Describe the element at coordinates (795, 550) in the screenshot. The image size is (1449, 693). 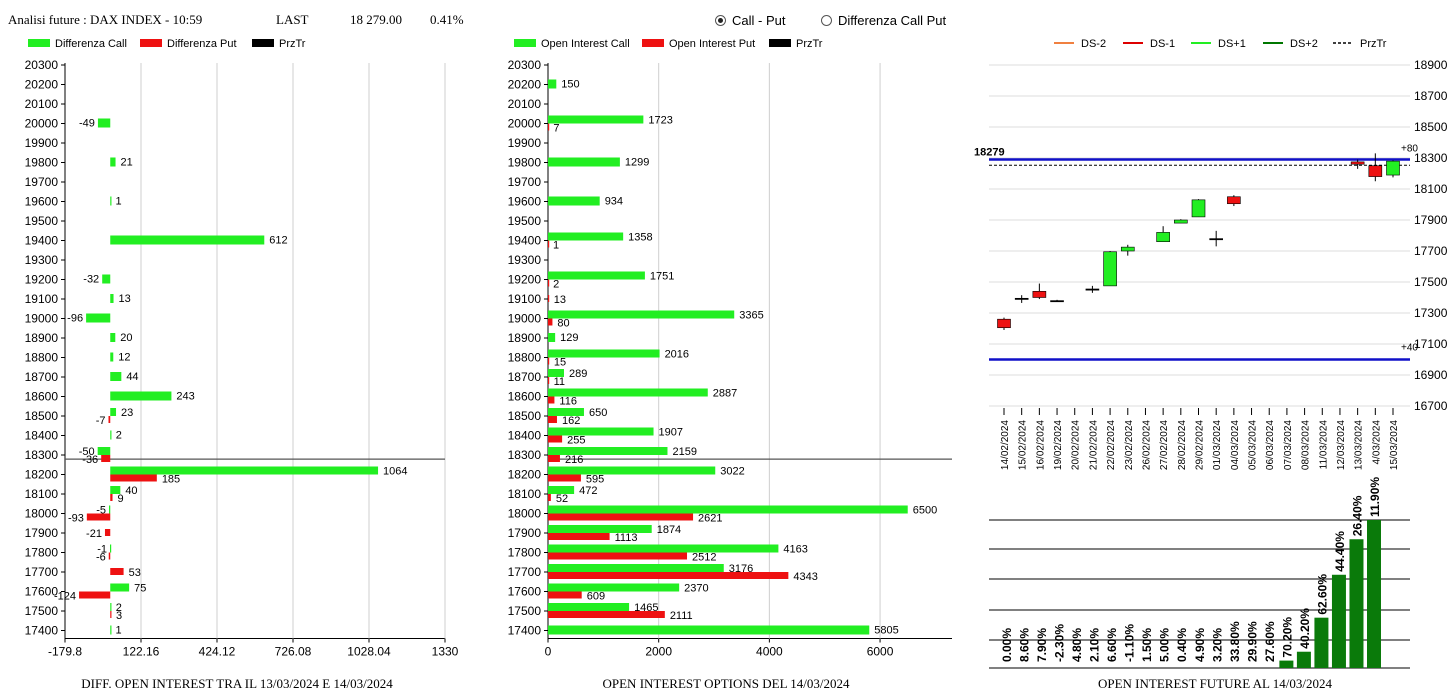
I see `oi-call-label-17800: 4163` at that location.